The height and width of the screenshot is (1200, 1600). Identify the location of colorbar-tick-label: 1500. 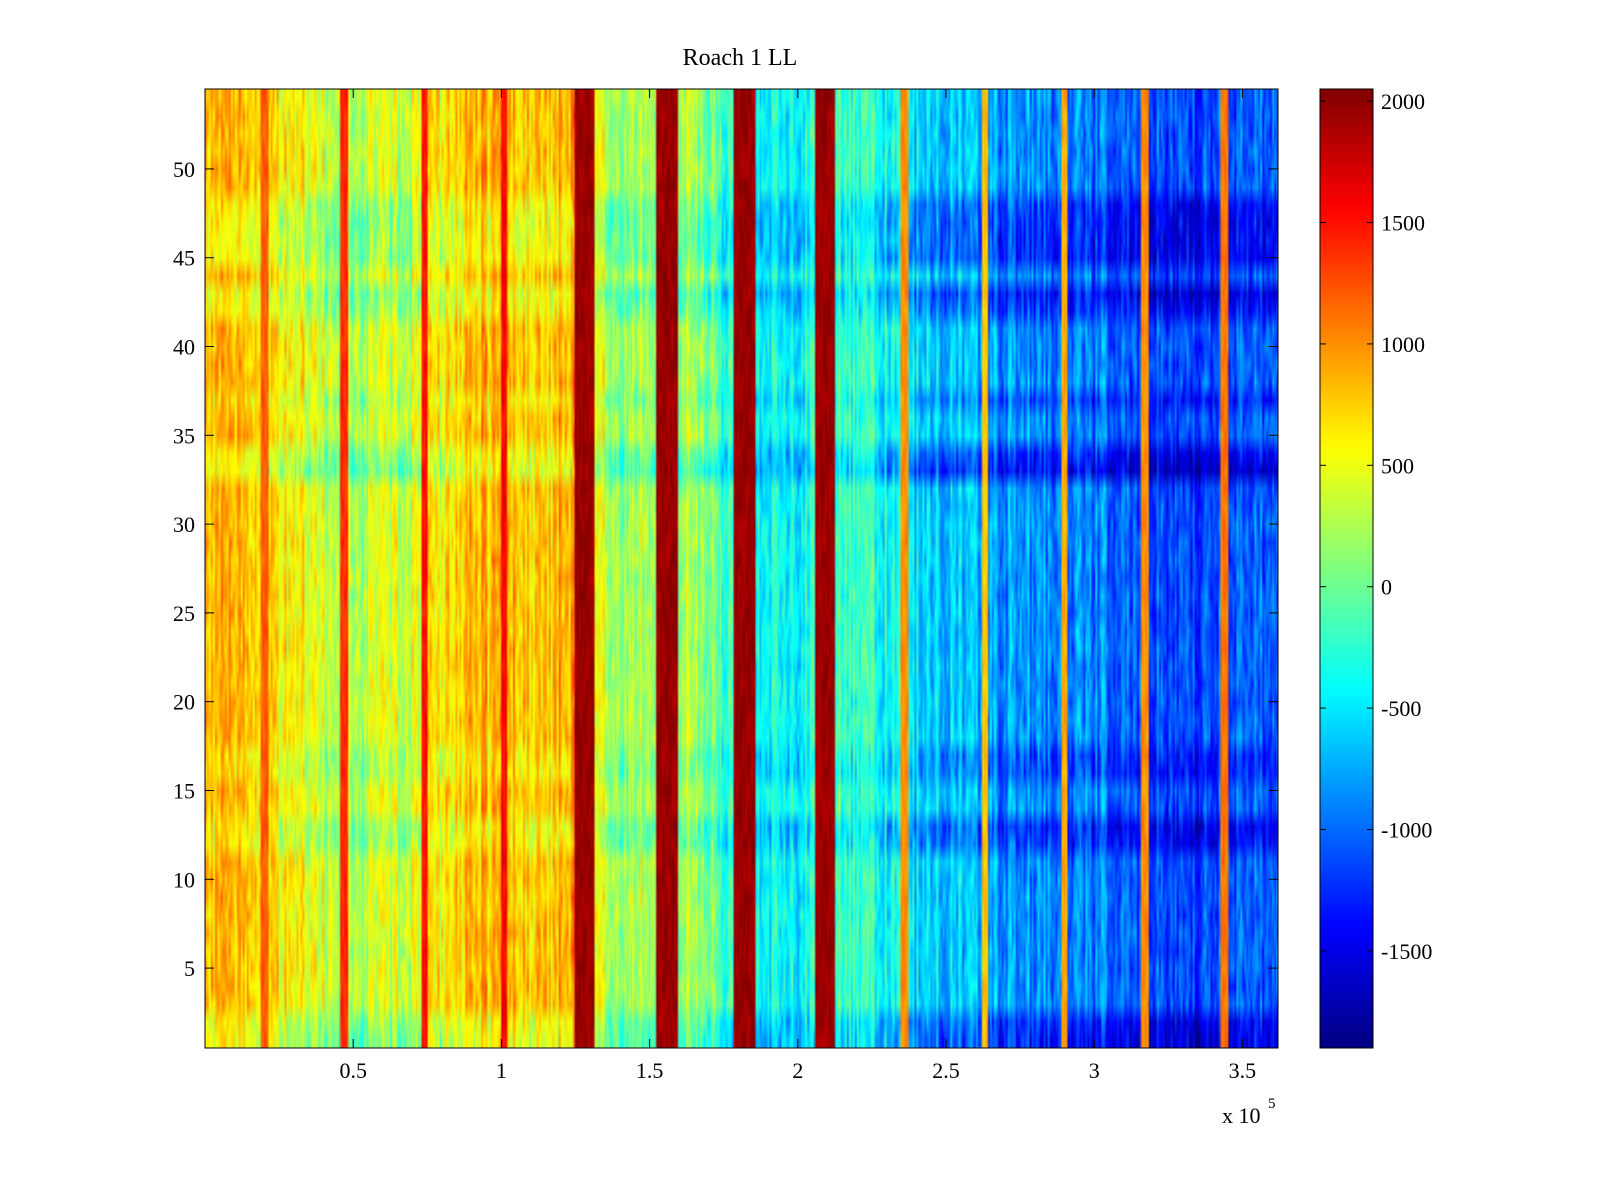
(1403, 223).